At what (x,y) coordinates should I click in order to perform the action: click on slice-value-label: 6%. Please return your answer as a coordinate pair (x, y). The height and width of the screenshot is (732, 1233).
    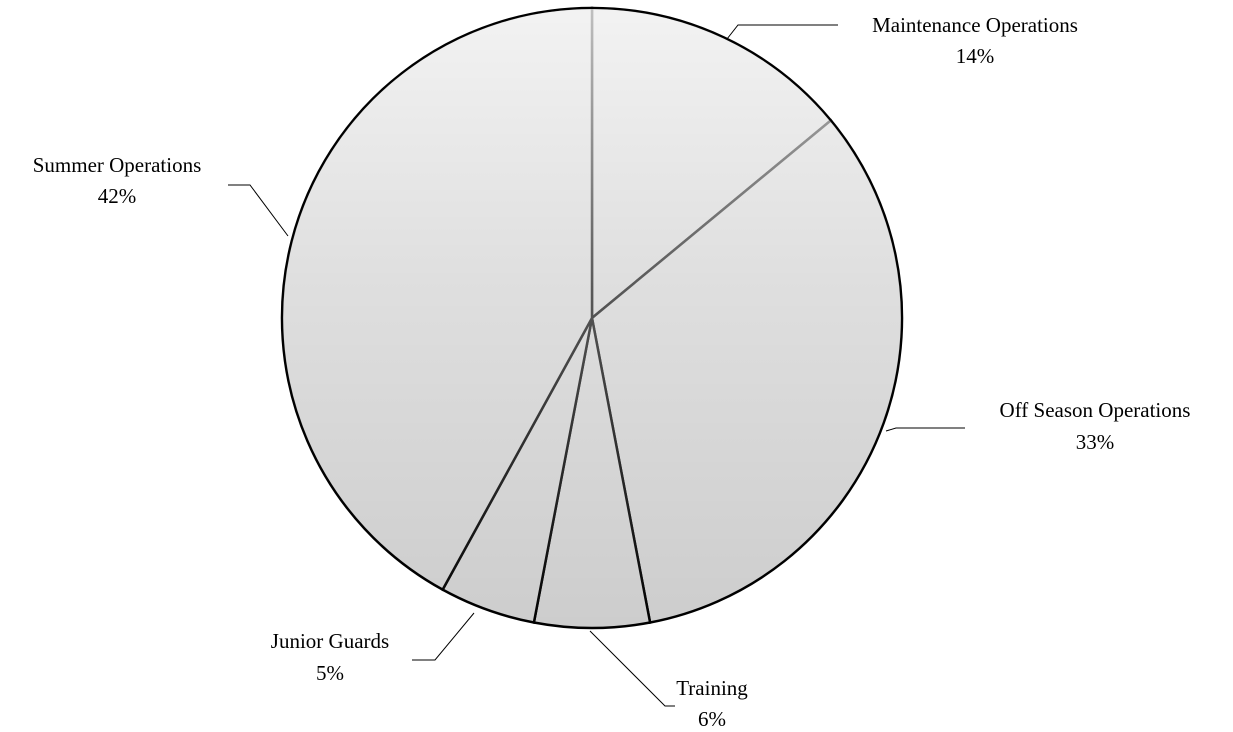
    Looking at the image, I should click on (712, 719).